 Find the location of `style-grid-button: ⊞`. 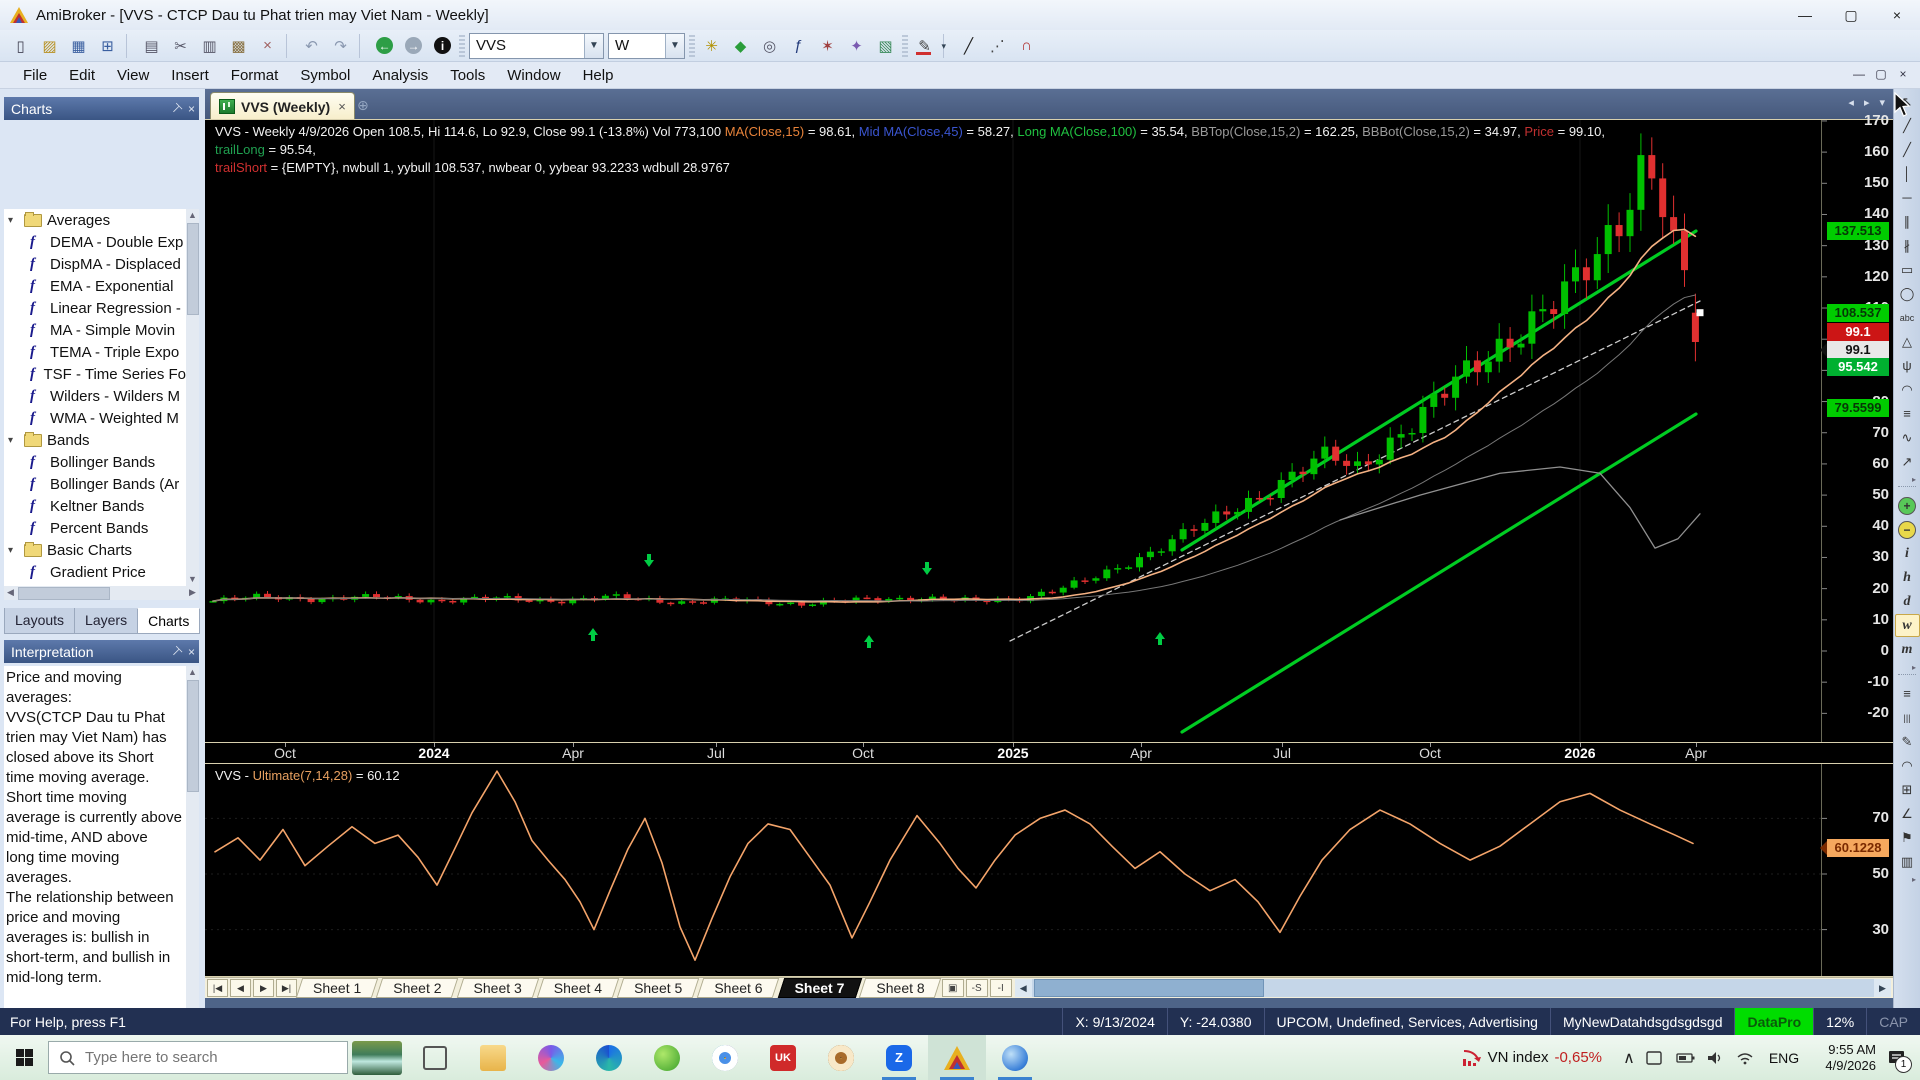

style-grid-button: ⊞ is located at coordinates (1907, 789).